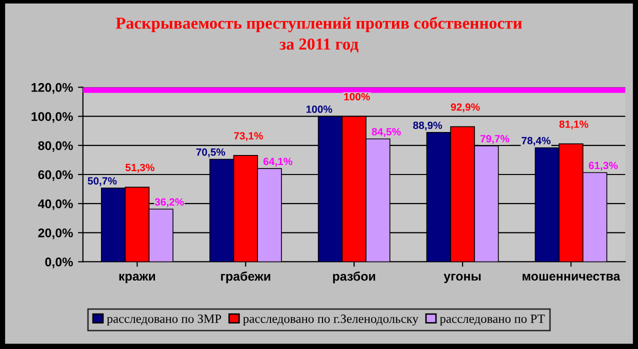 This screenshot has width=638, height=349. Describe the element at coordinates (536, 141) in the screenshot. I see `data-label: 78,4%` at that location.